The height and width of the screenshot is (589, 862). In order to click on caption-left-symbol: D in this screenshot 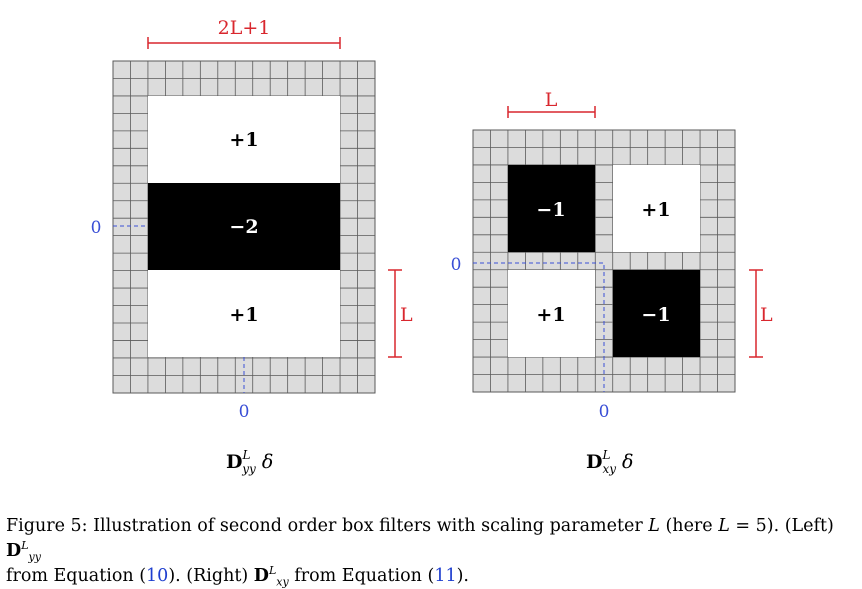, I will do `click(14, 551)`.